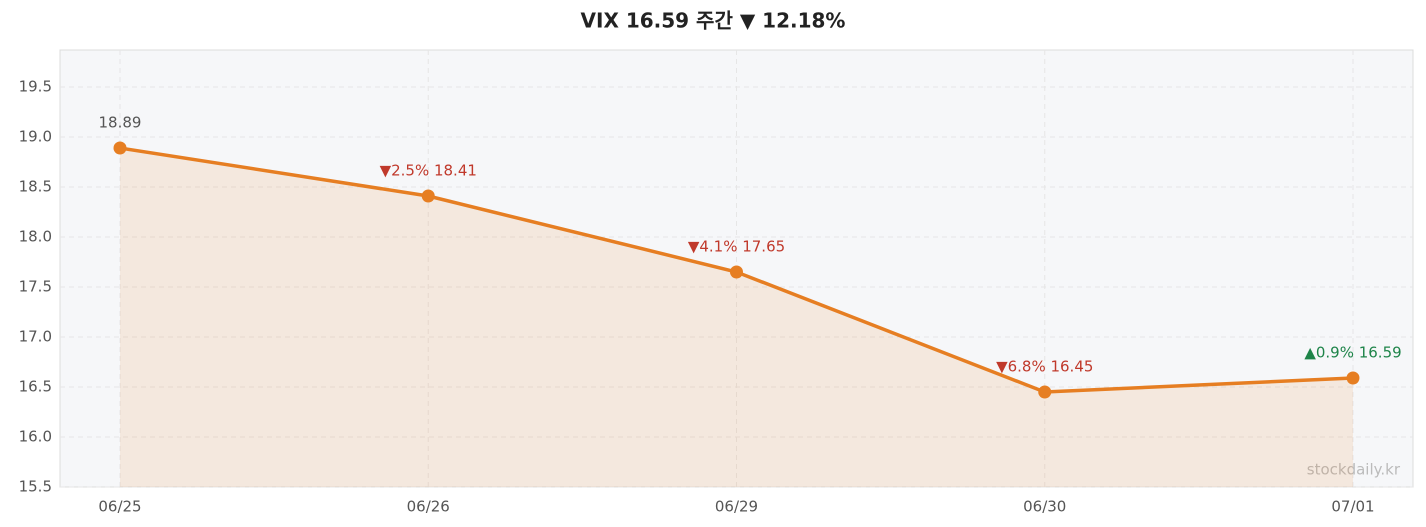 The width and height of the screenshot is (1426, 527). What do you see at coordinates (35, 337) in the screenshot?
I see `y-tick-label: 17.0` at bounding box center [35, 337].